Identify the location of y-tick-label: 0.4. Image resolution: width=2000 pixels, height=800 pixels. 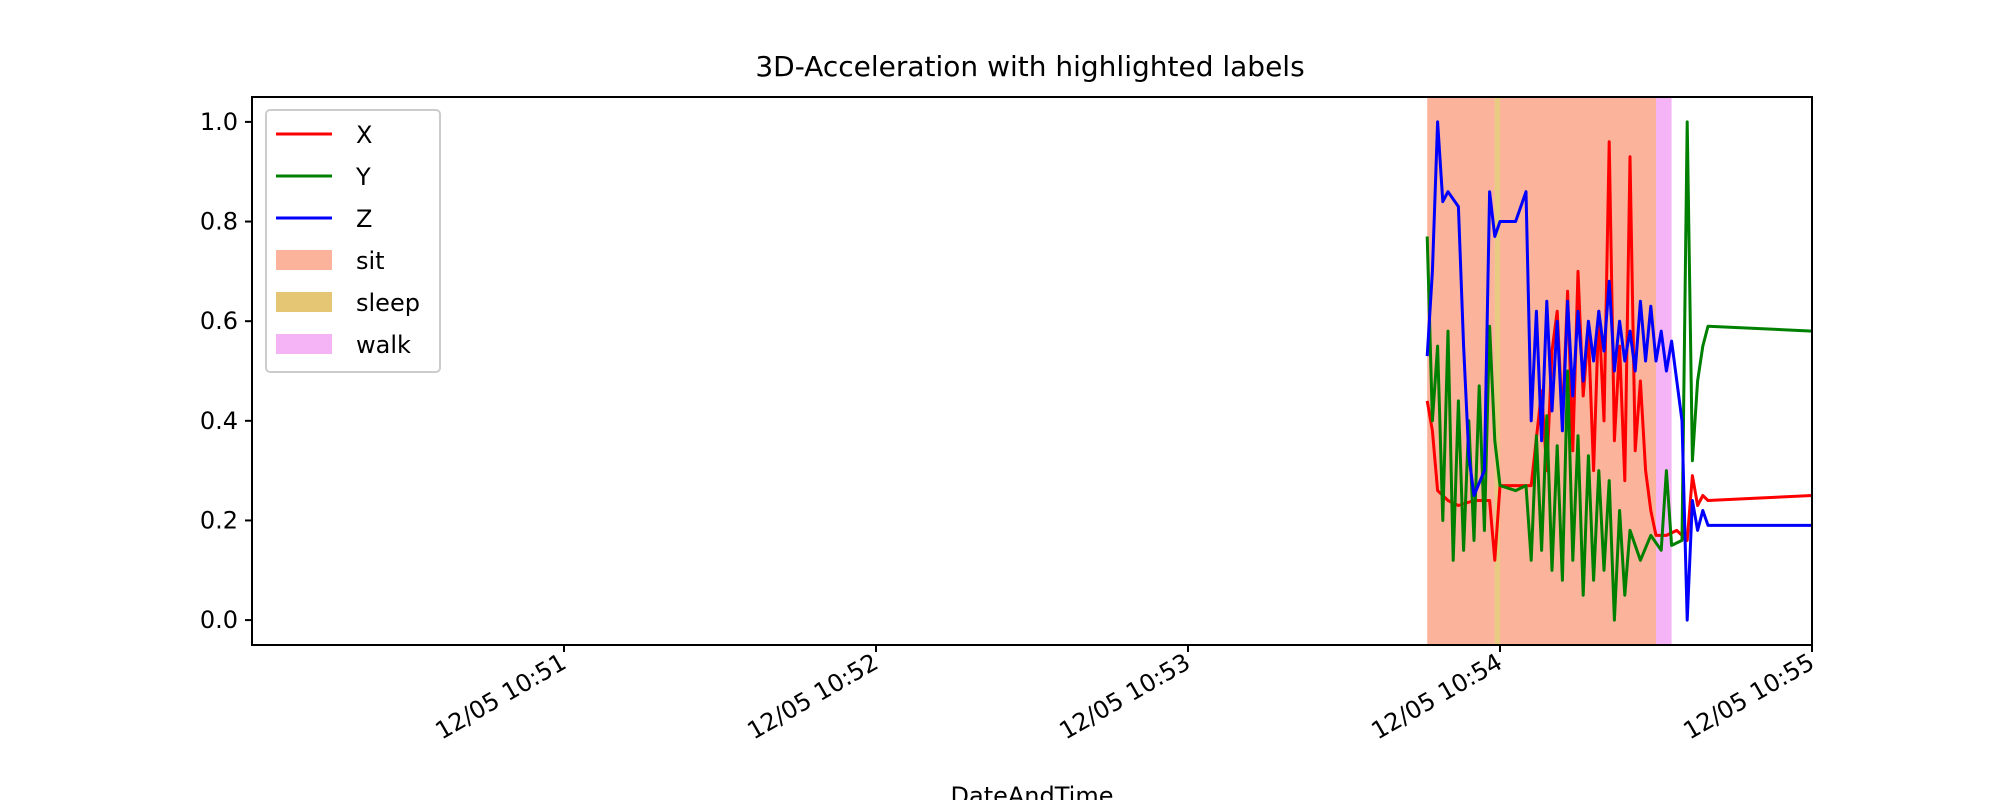
(219, 421).